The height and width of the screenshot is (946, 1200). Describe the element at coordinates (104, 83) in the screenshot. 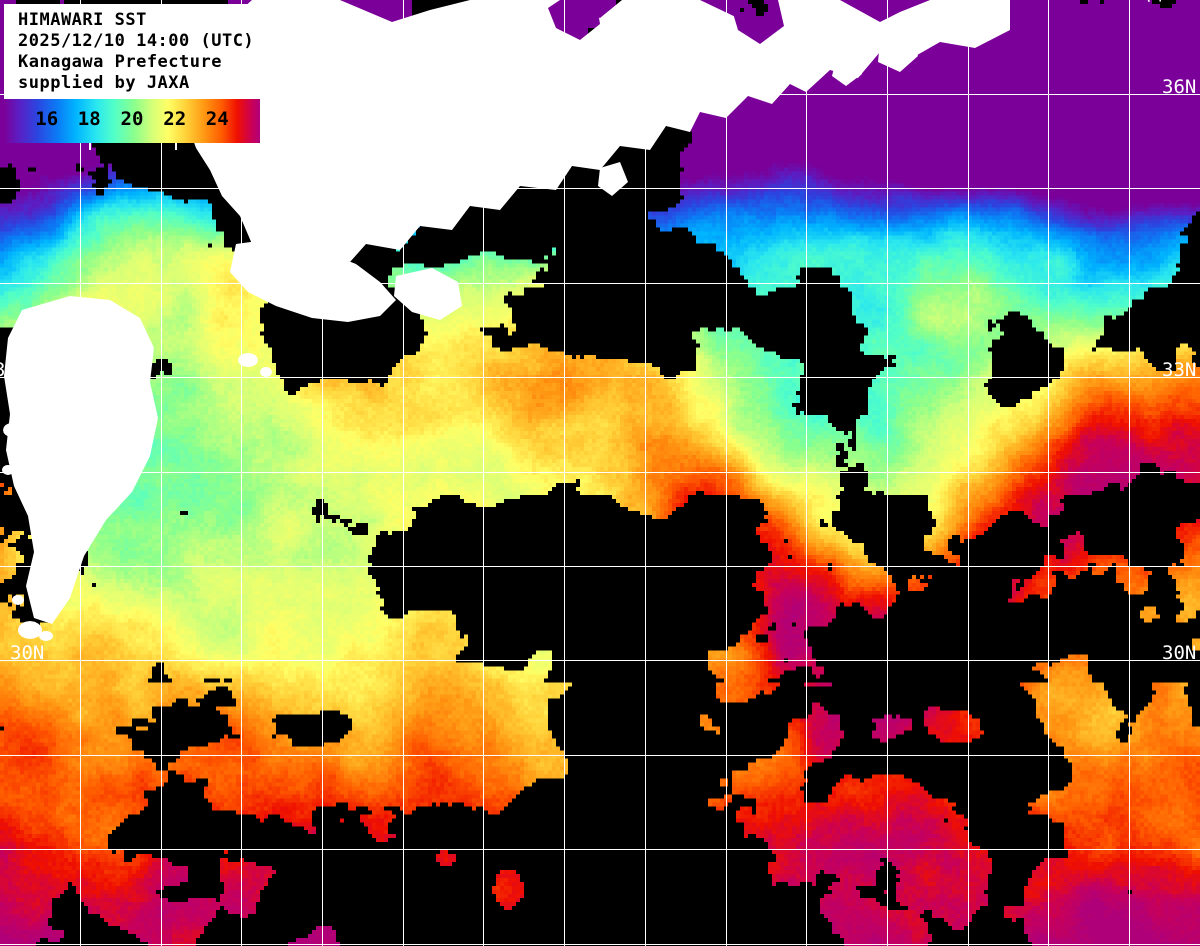

I see `title-line-source: supplied by JAXA` at that location.